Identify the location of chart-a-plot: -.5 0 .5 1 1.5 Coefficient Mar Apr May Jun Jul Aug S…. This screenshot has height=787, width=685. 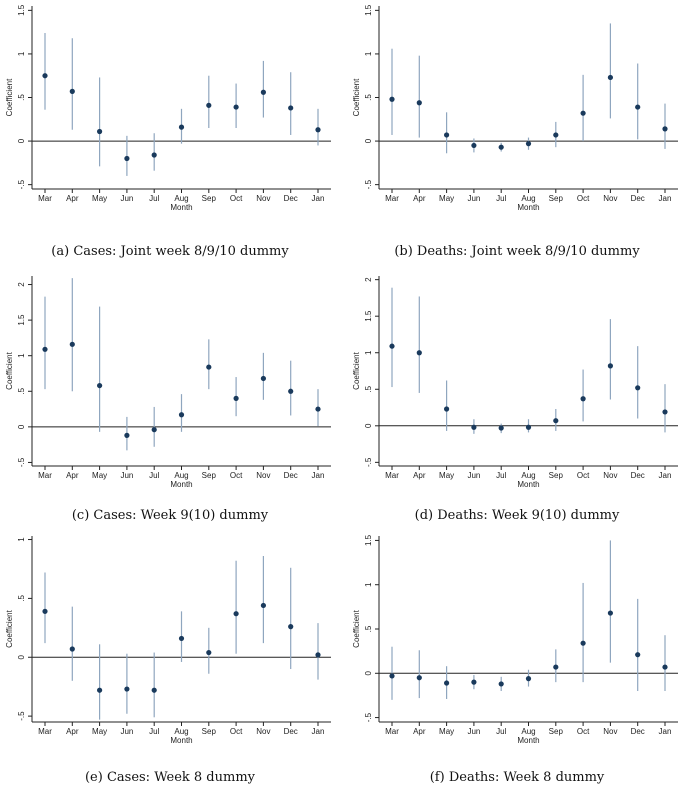
(168, 108).